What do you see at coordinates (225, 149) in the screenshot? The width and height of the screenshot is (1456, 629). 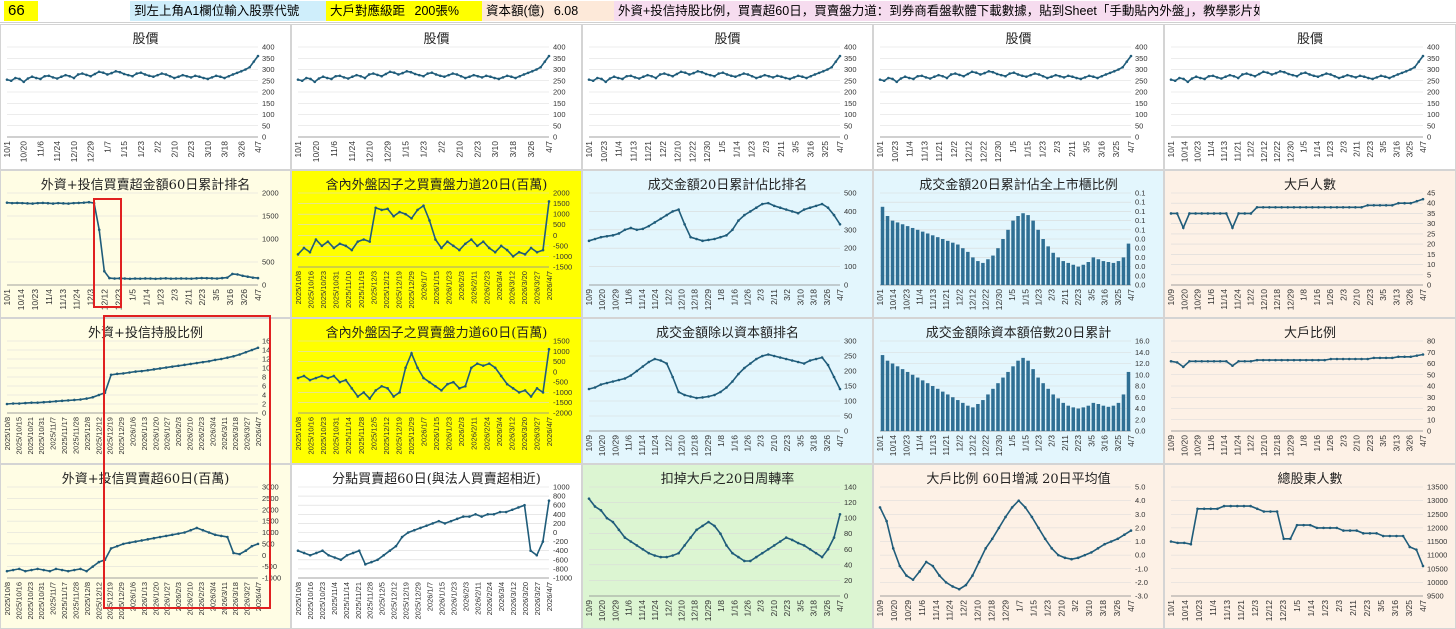 I see `x-tick-label: 3/18` at bounding box center [225, 149].